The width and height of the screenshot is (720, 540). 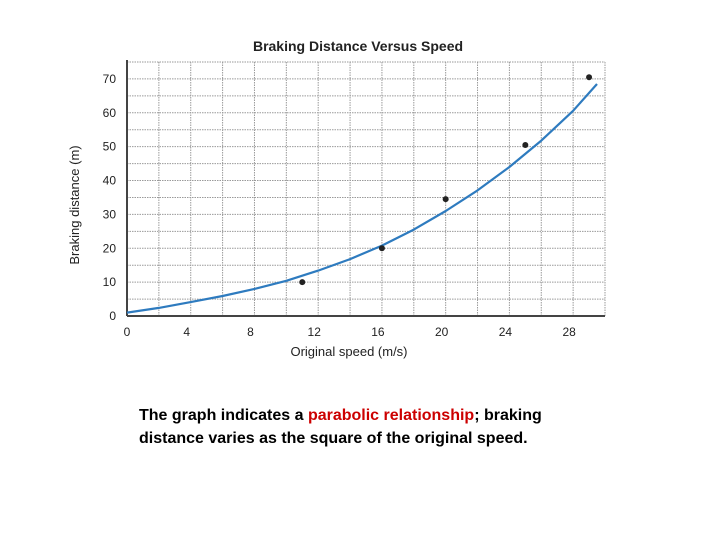 What do you see at coordinates (358, 46) in the screenshot?
I see `chart-title: Braking Distance Versus Speed` at bounding box center [358, 46].